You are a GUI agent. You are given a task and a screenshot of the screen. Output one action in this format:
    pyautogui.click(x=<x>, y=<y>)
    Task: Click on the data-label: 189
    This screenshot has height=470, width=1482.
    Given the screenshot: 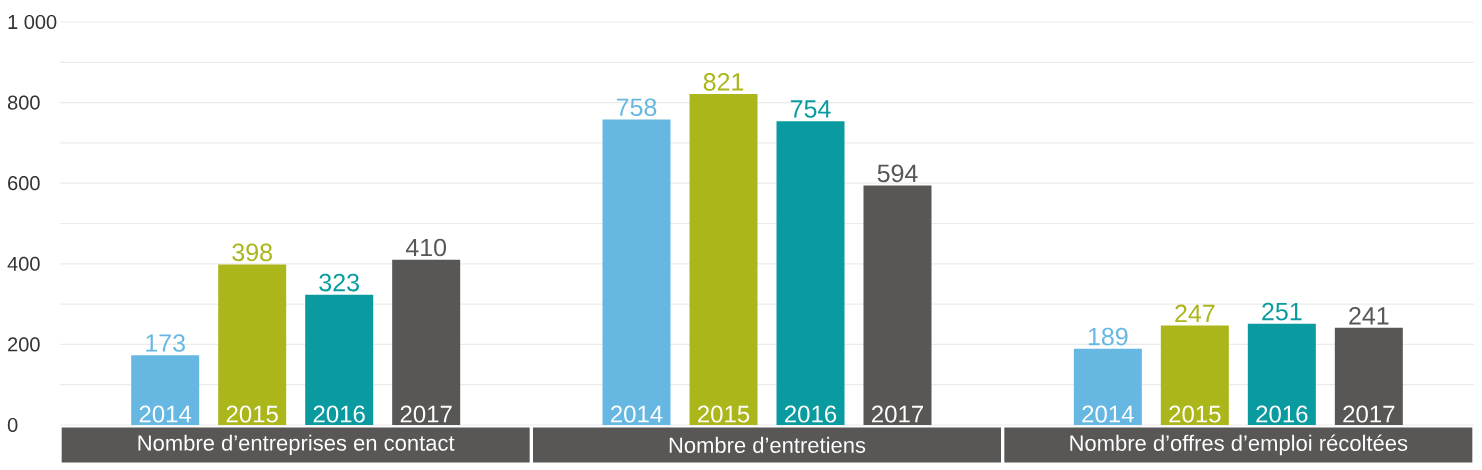 What is the action you would take?
    pyautogui.click(x=1108, y=336)
    